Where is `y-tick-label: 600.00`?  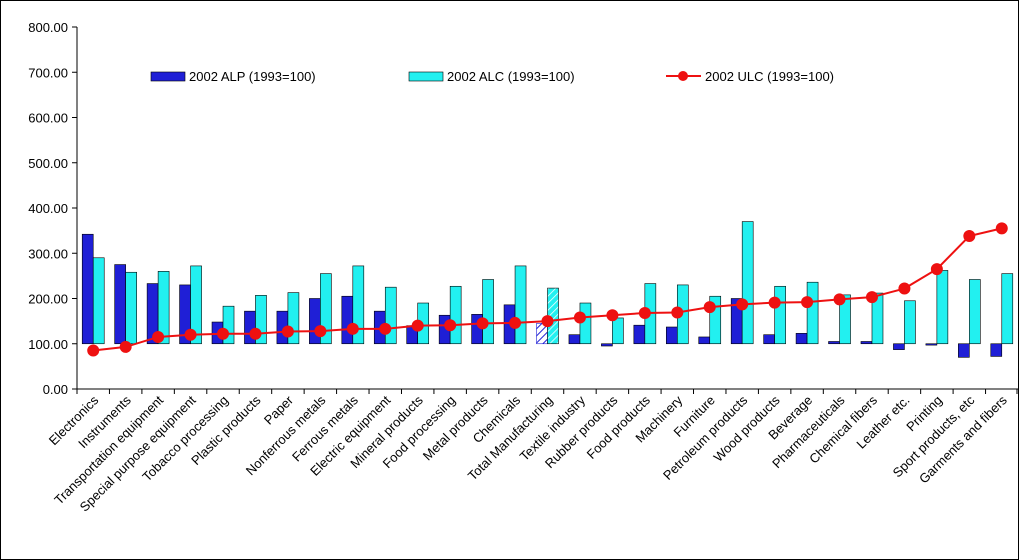 y-tick-label: 600.00 is located at coordinates (48, 118).